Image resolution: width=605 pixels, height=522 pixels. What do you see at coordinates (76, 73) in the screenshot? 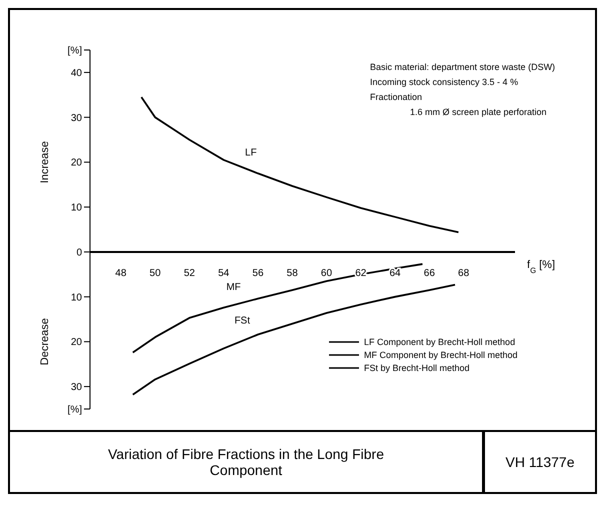
I see `y-tick-label: 40` at bounding box center [76, 73].